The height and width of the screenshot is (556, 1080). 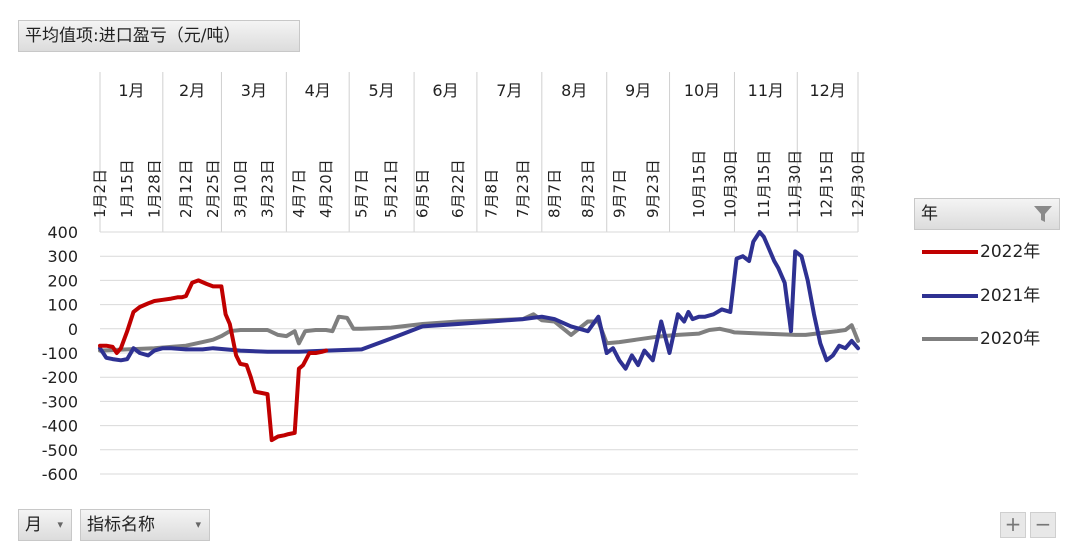 What do you see at coordinates (827, 184) in the screenshot?
I see `date-tick-label: 12月15日` at bounding box center [827, 184].